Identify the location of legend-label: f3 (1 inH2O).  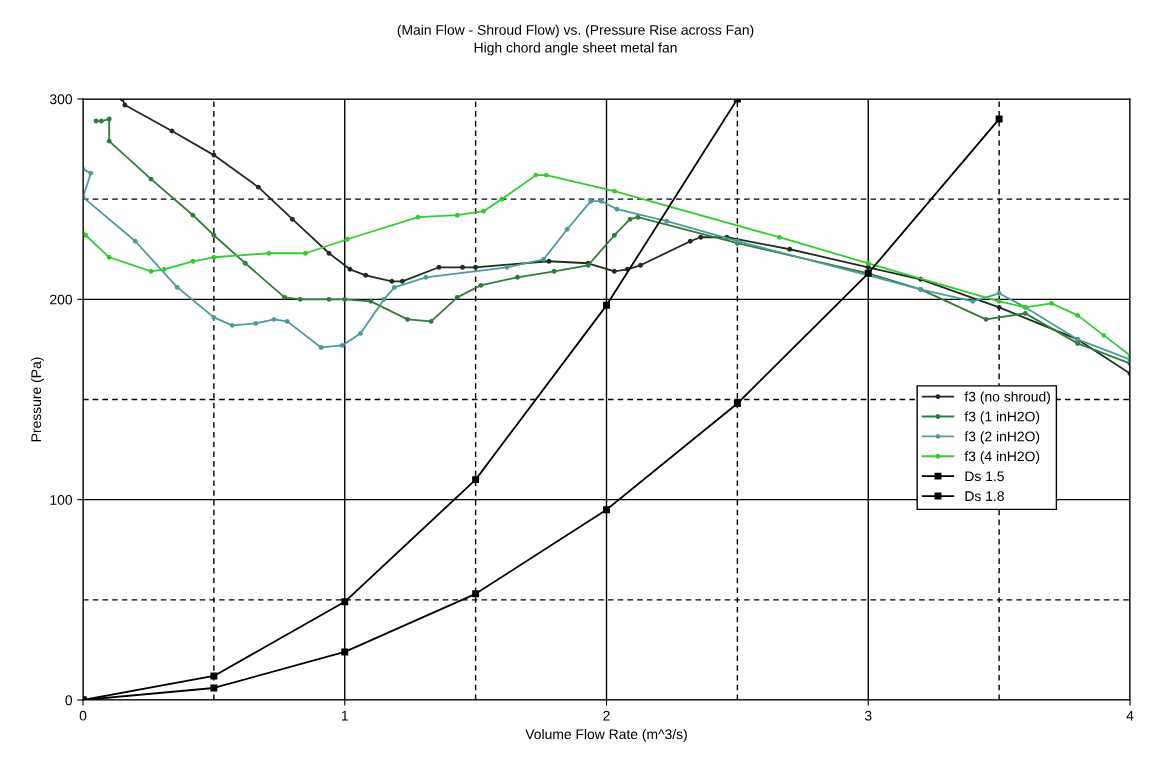
(1002, 418).